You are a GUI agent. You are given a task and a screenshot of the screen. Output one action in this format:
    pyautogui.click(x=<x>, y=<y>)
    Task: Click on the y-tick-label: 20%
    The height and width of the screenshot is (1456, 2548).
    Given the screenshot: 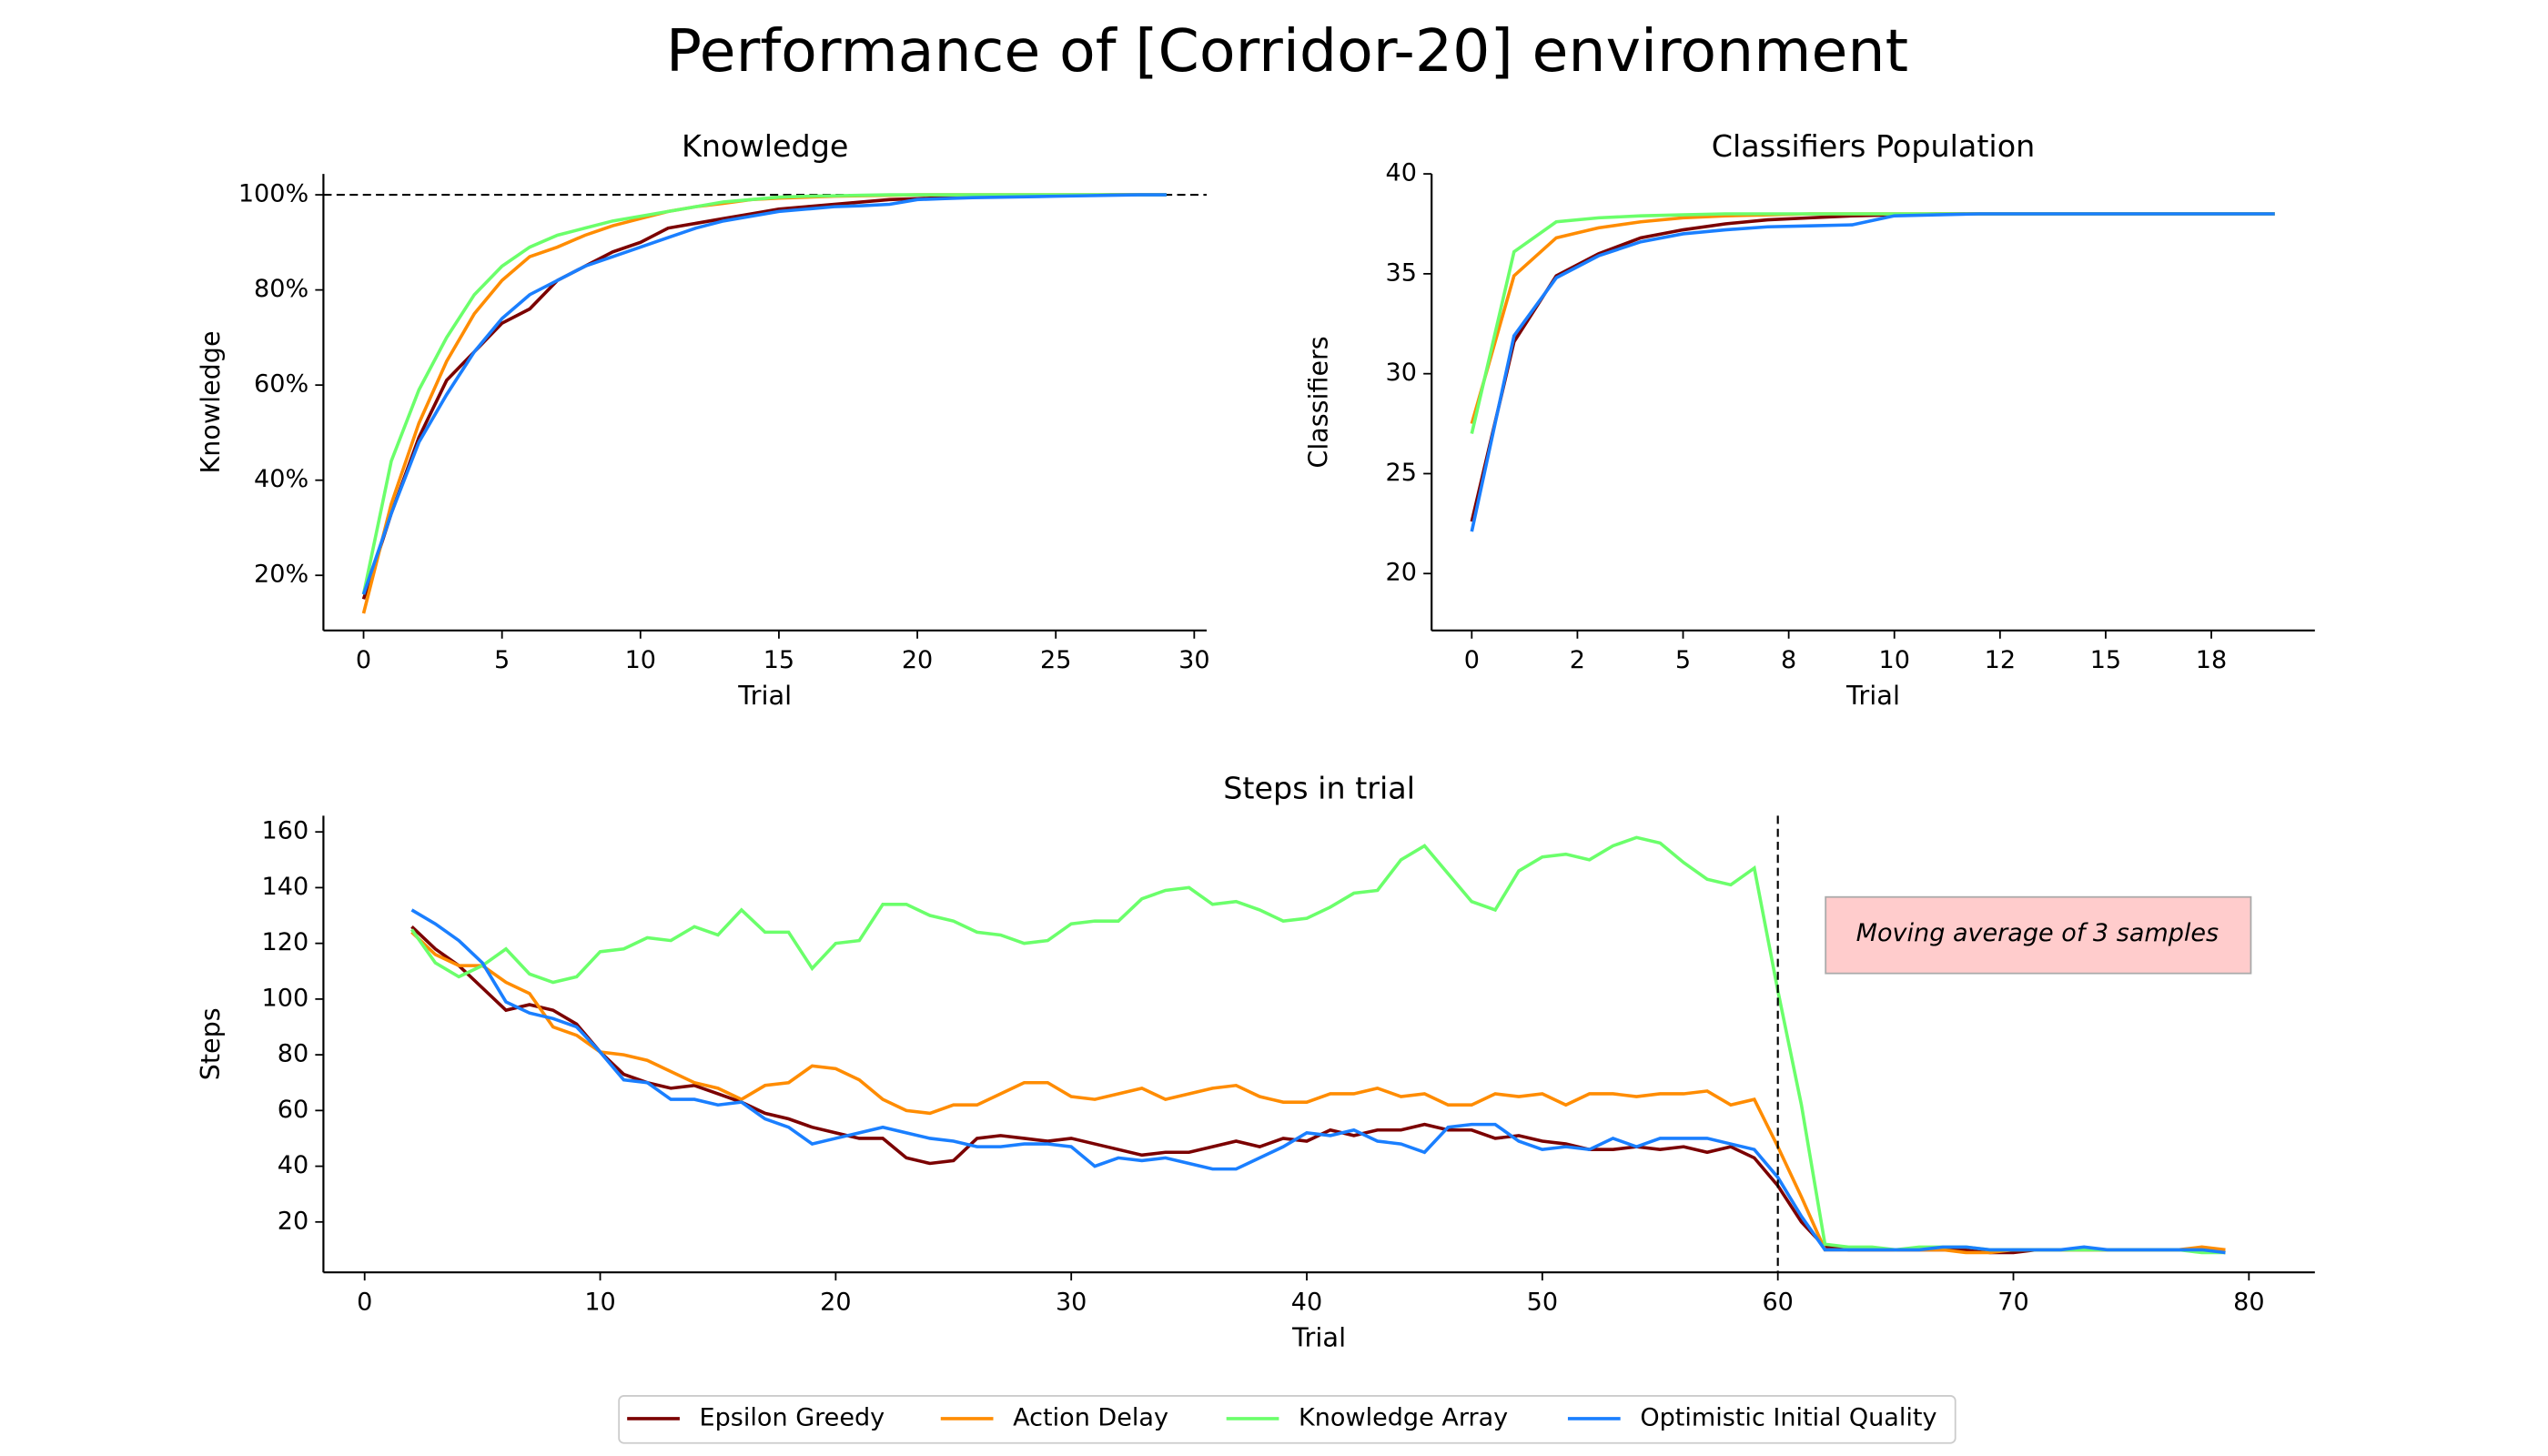 What is the action you would take?
    pyautogui.click(x=281, y=575)
    